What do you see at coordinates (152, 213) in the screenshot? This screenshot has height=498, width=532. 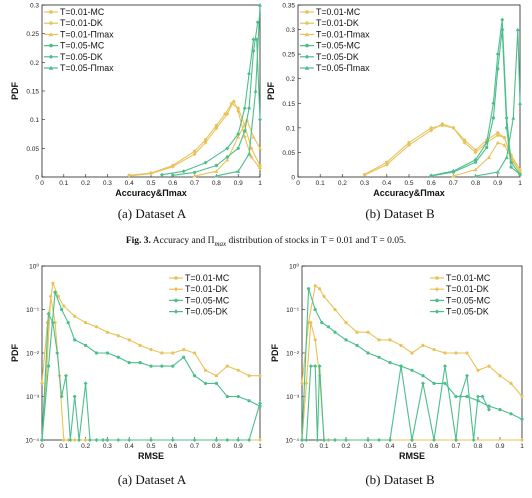 I see `caption-a-top: (a) Dataset A` at bounding box center [152, 213].